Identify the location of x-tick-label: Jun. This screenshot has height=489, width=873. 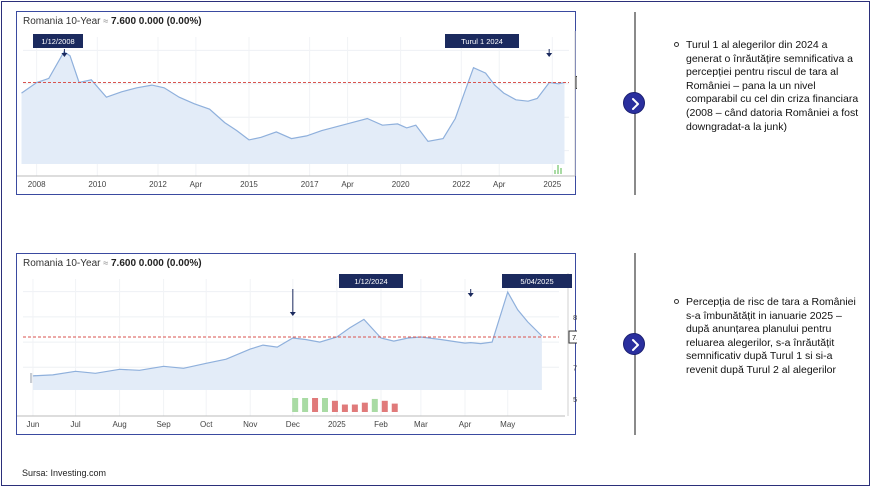
(32, 424).